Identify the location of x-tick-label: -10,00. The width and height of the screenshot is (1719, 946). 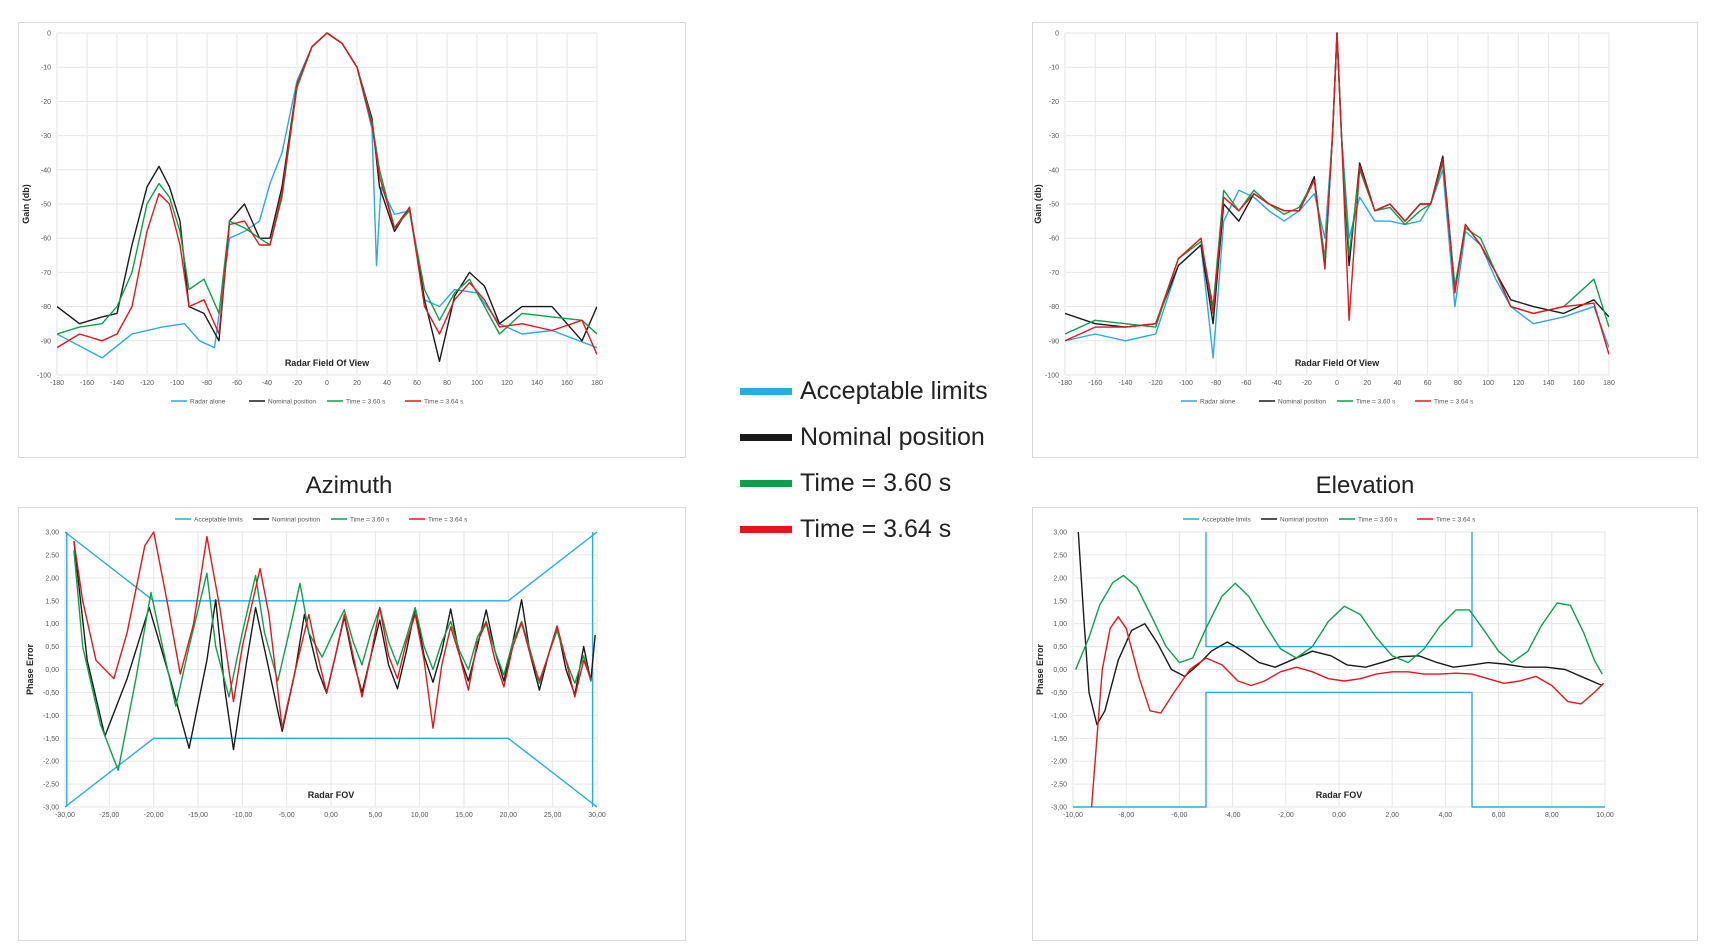
(242, 815).